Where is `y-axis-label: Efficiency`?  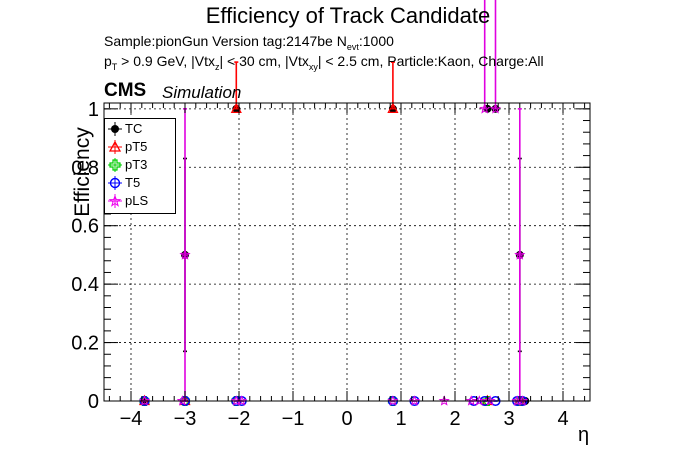
y-axis-label: Efficiency is located at coordinates (82, 172).